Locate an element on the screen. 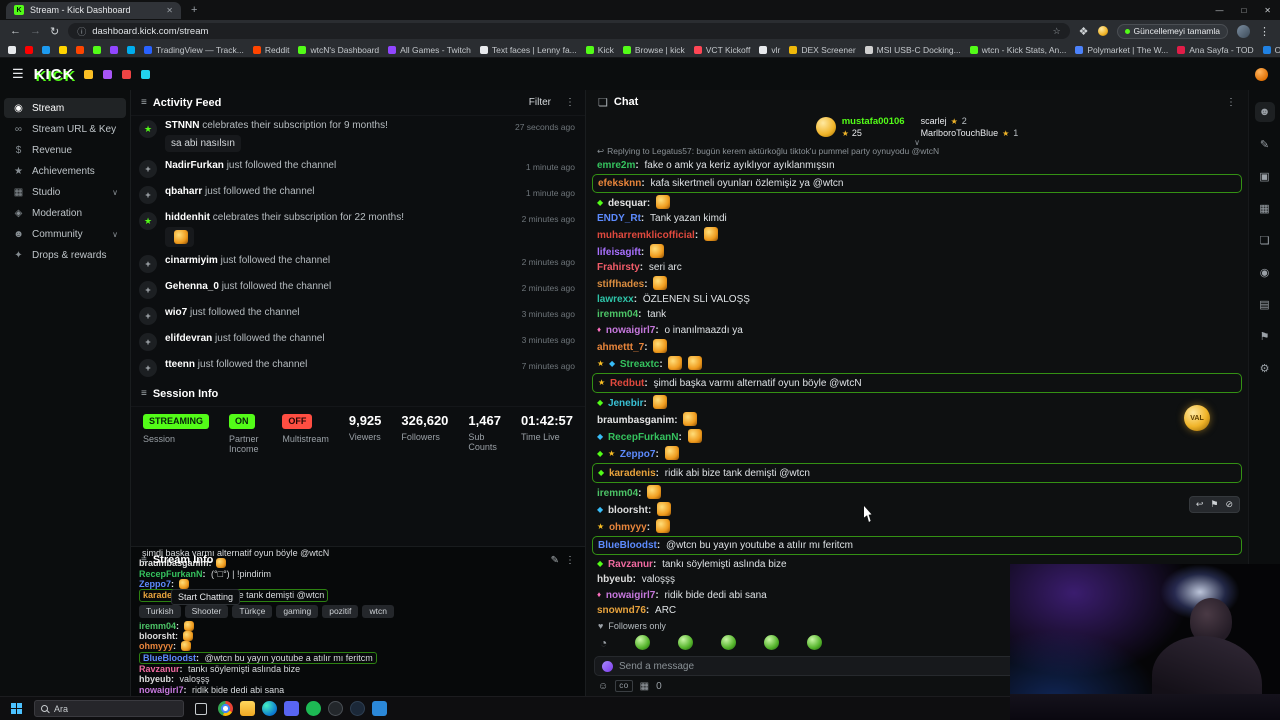 The height and width of the screenshot is (720, 1280). chat-message: hbyeub valoşşş is located at coordinates (917, 579).